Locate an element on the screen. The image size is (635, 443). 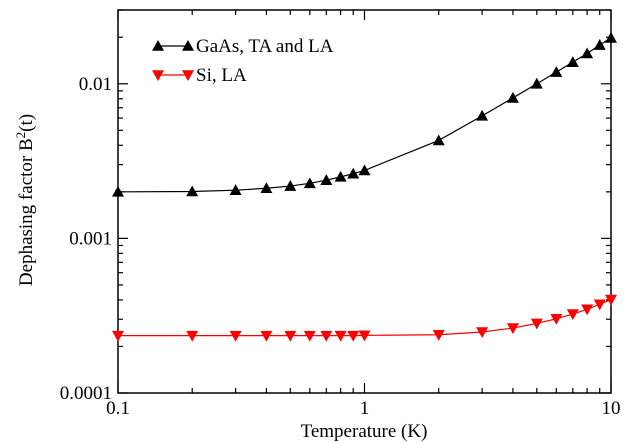
legend-label: Si, LA is located at coordinates (221, 75).